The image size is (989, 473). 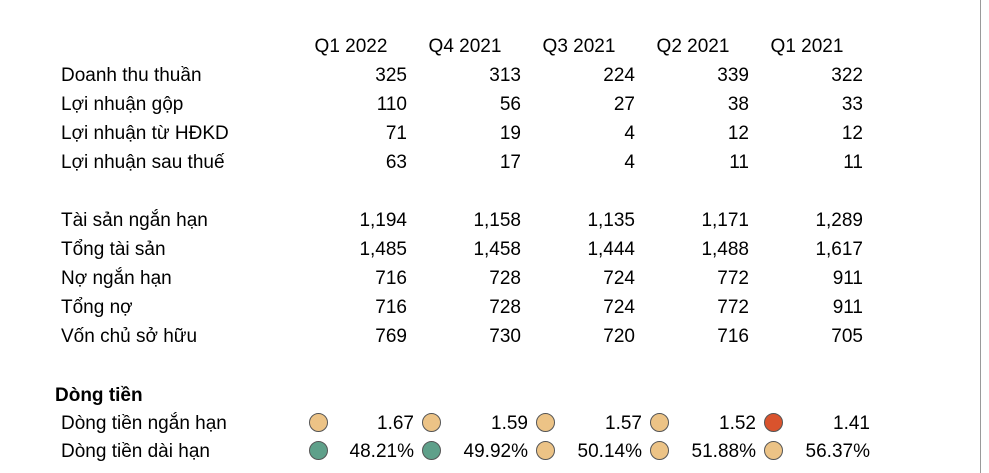 What do you see at coordinates (351, 46) in the screenshot?
I see `period-header: Q1 2022` at bounding box center [351, 46].